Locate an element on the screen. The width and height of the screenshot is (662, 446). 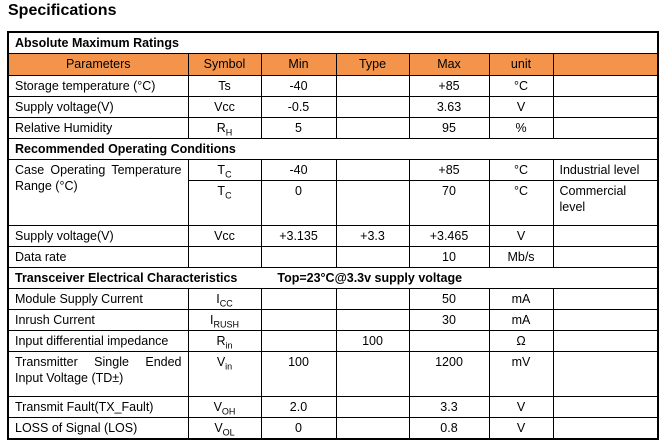
column-header-type: Type is located at coordinates (372, 64).